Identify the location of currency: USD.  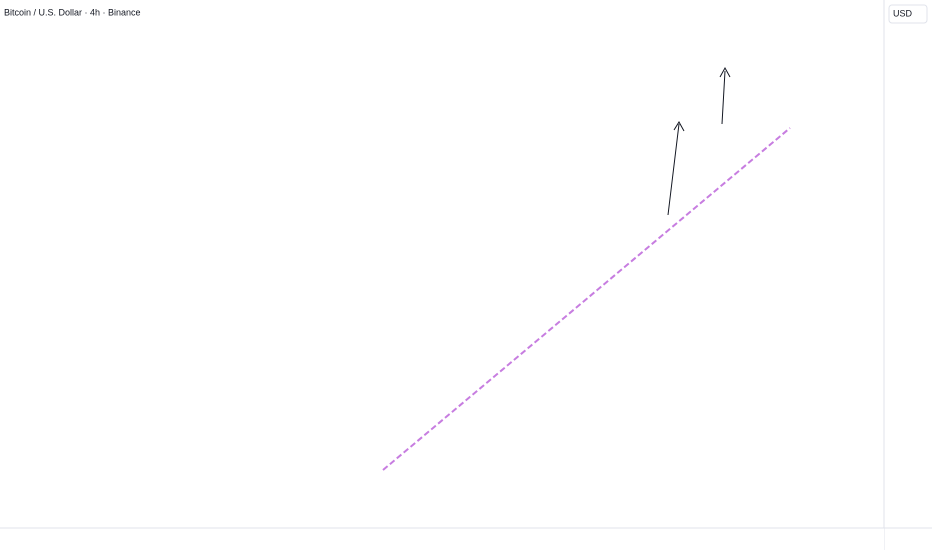
(903, 13).